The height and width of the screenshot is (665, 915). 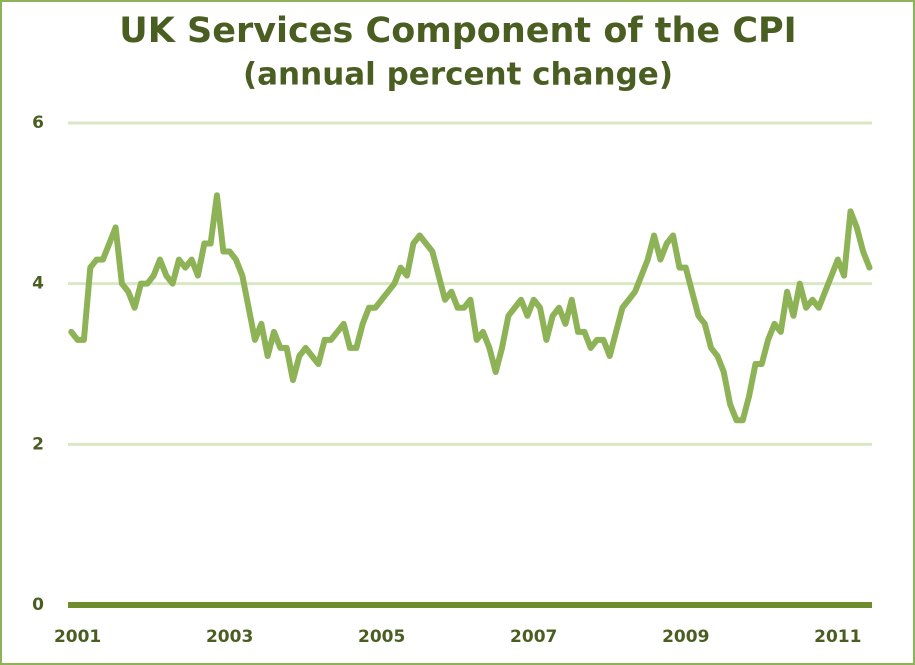 I want to click on x-tick-label: 2009, so click(x=685, y=637).